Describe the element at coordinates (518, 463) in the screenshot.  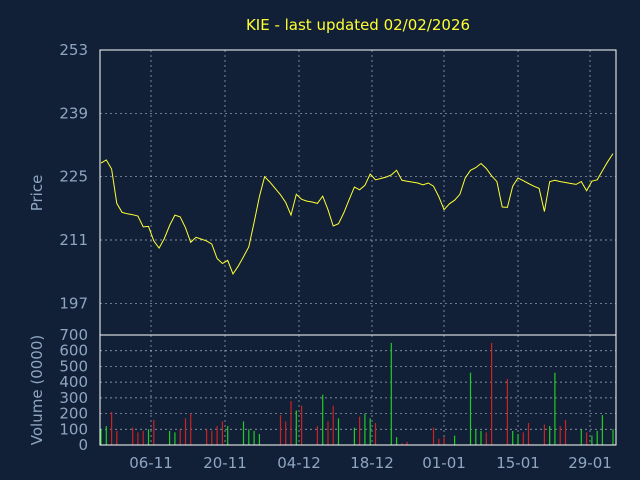
I see `x-tick-label: 15-01` at that location.